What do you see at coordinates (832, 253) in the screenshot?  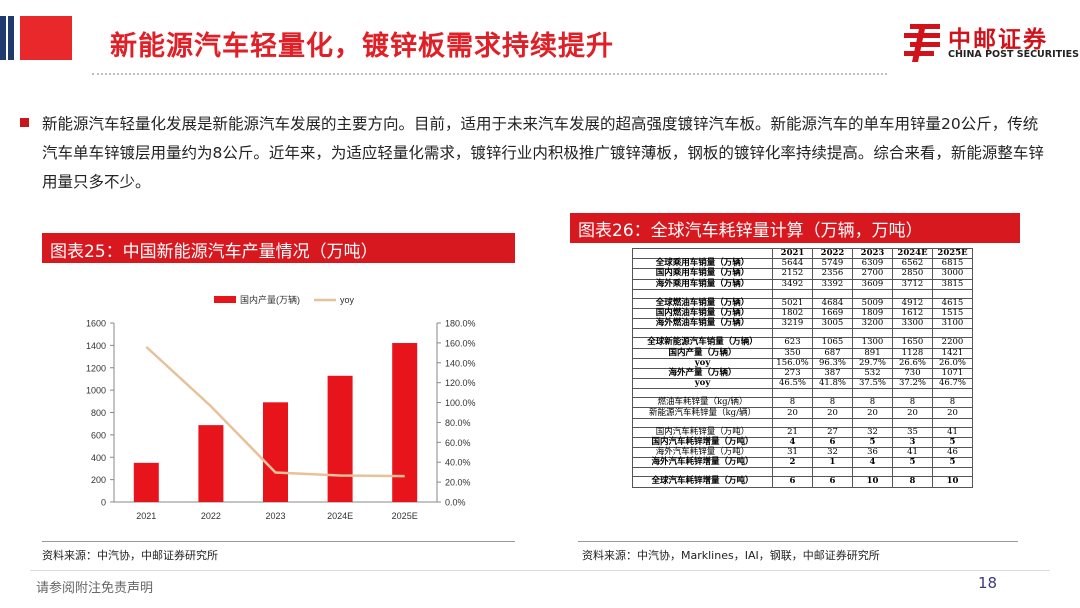 I see `table-header-cell: 2022` at bounding box center [832, 253].